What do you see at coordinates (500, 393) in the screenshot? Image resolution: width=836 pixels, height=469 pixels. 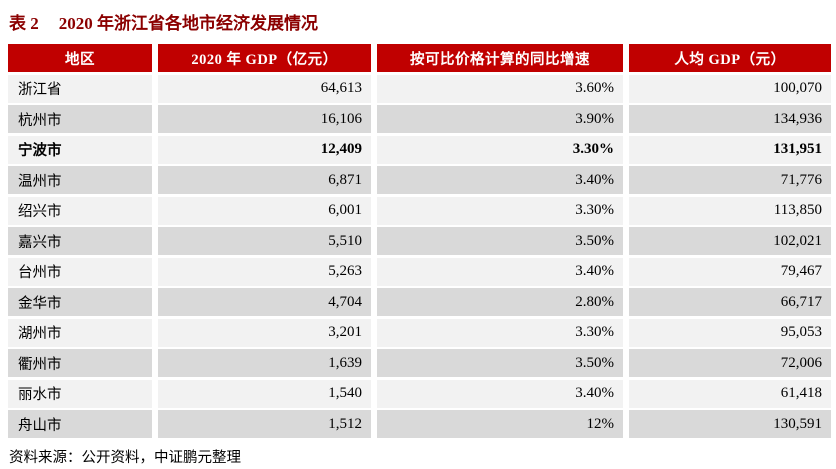 I see `cell-growth-row-10: 3.40%` at bounding box center [500, 393].